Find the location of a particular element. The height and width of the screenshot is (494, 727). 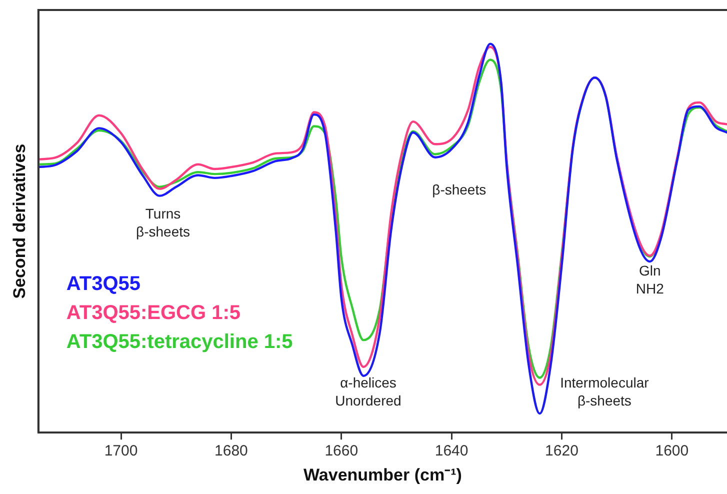

x-tick-label: 1660 is located at coordinates (341, 451).